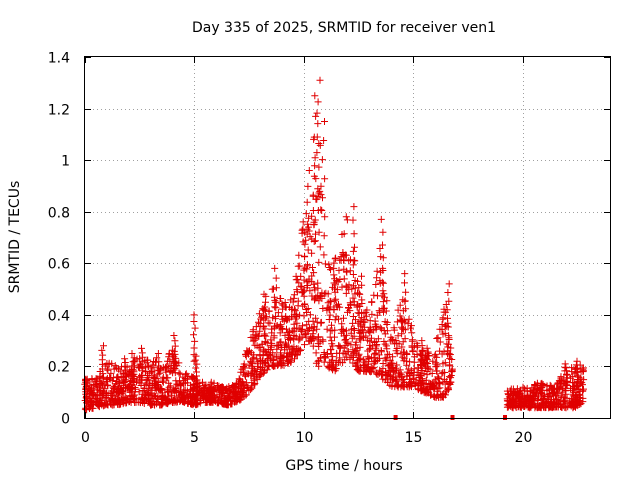  Describe the element at coordinates (59, 239) in the screenshot. I see `y-tick-labels: 0 0.2 0.4 0.6 0.8 1 1.2 1.4` at that location.